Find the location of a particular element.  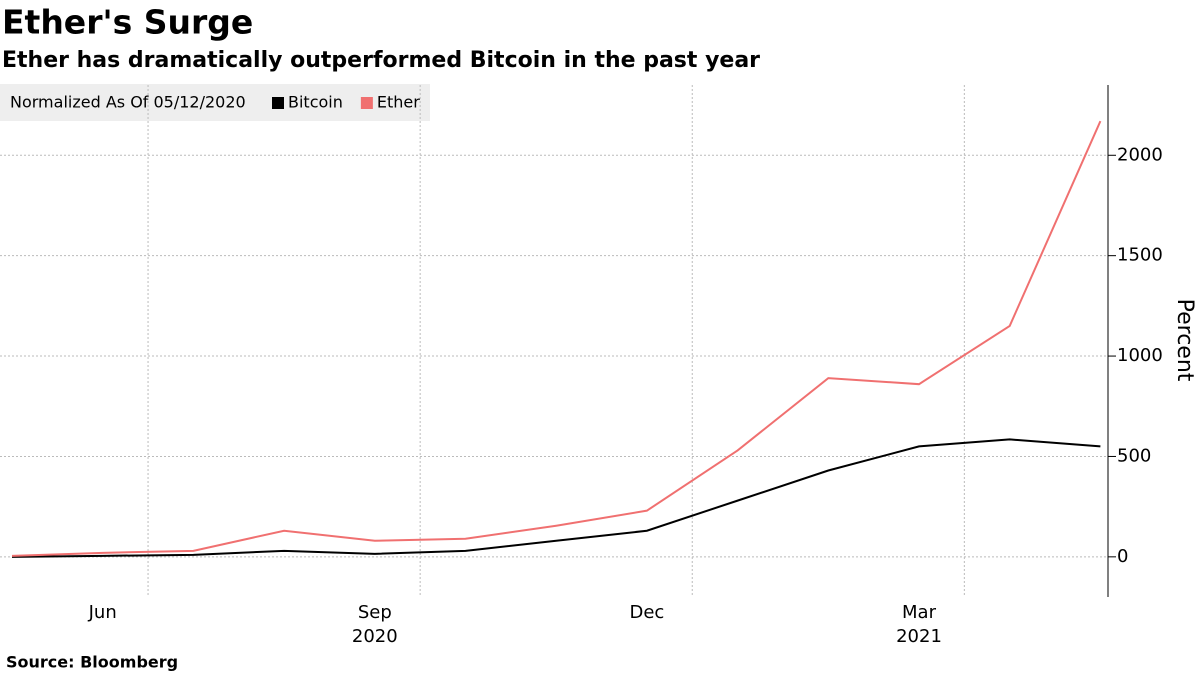

legend-box is located at coordinates (215, 102).